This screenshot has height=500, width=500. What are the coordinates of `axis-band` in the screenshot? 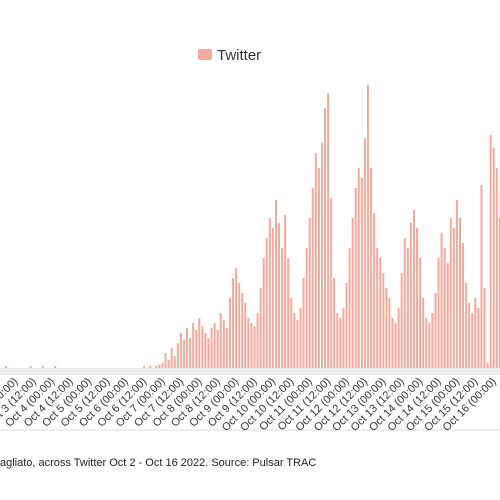 It's located at (250, 371).